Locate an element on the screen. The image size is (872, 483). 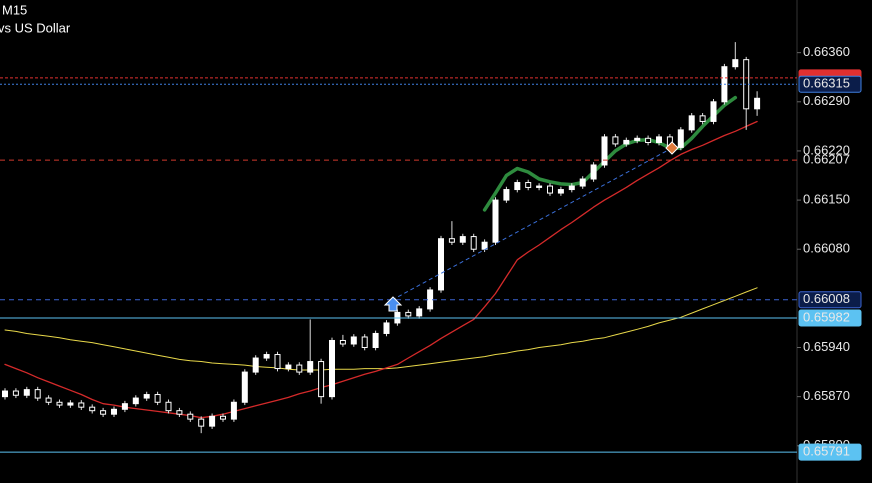
indicator-line is located at coordinates (610, 153).